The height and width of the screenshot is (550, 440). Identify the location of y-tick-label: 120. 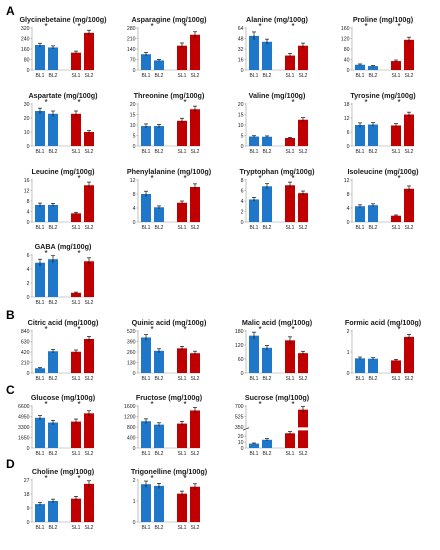
(345, 39).